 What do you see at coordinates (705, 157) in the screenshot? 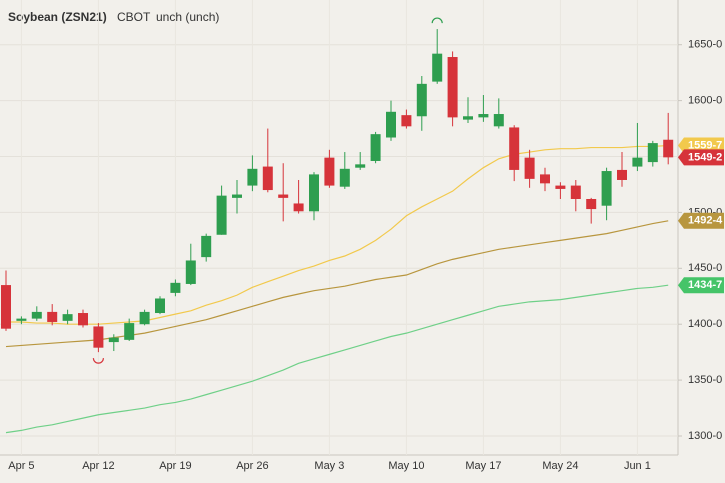
I see `price-badge-label: 1549-2` at bounding box center [705, 157].